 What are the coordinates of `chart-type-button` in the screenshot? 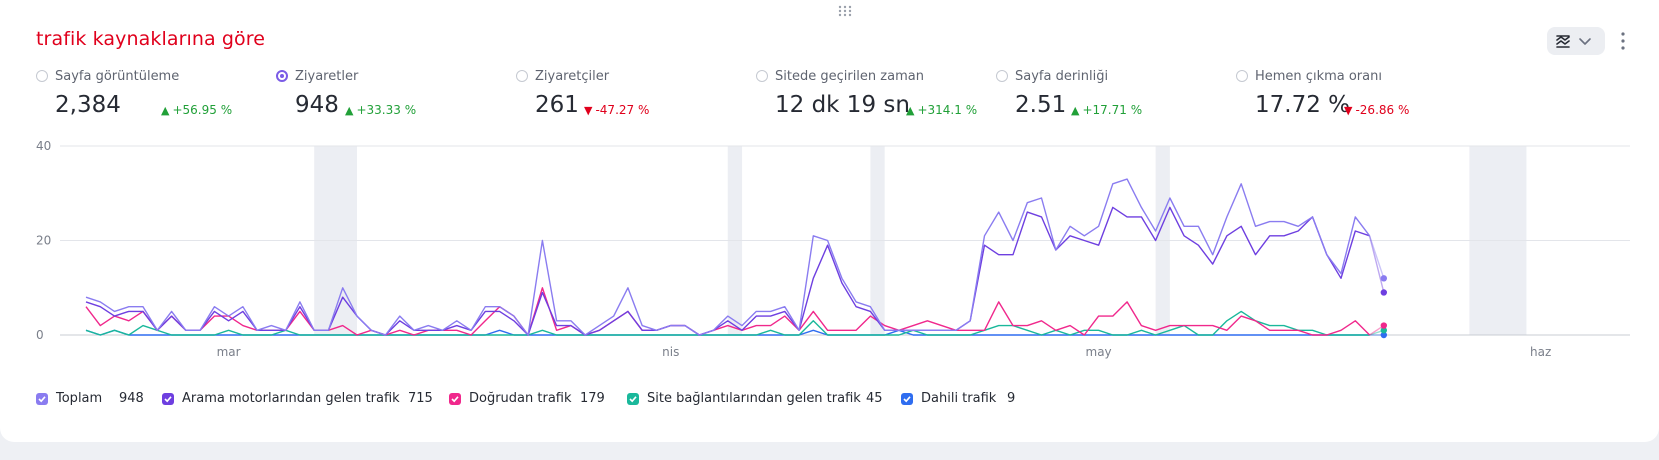 It's located at (1576, 41).